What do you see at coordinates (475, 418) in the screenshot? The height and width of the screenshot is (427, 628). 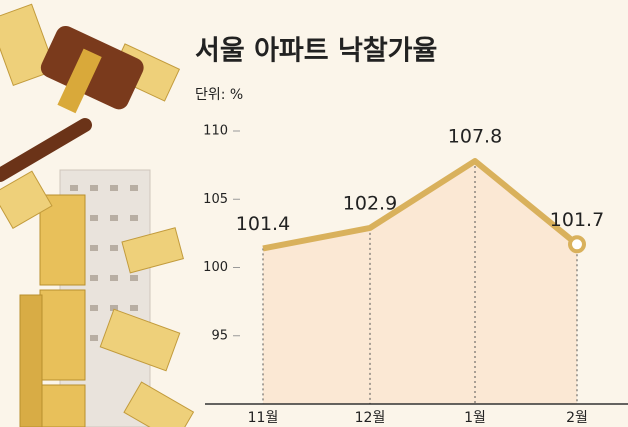 I see `x-tick-label: 1월` at bounding box center [475, 418].